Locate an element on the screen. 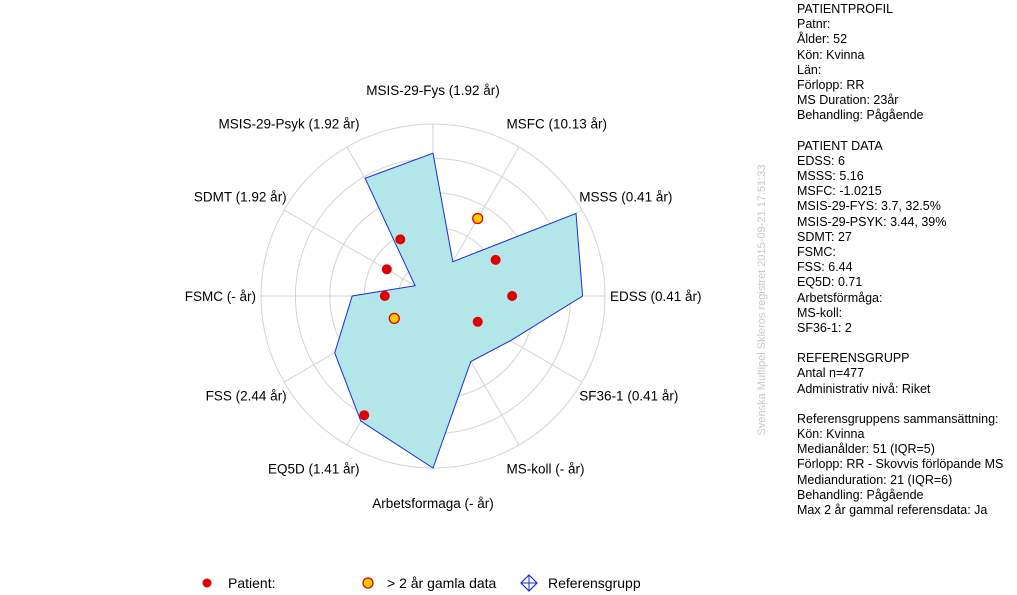 The image size is (1017, 595). patient-series is located at coordinates (438, 316).